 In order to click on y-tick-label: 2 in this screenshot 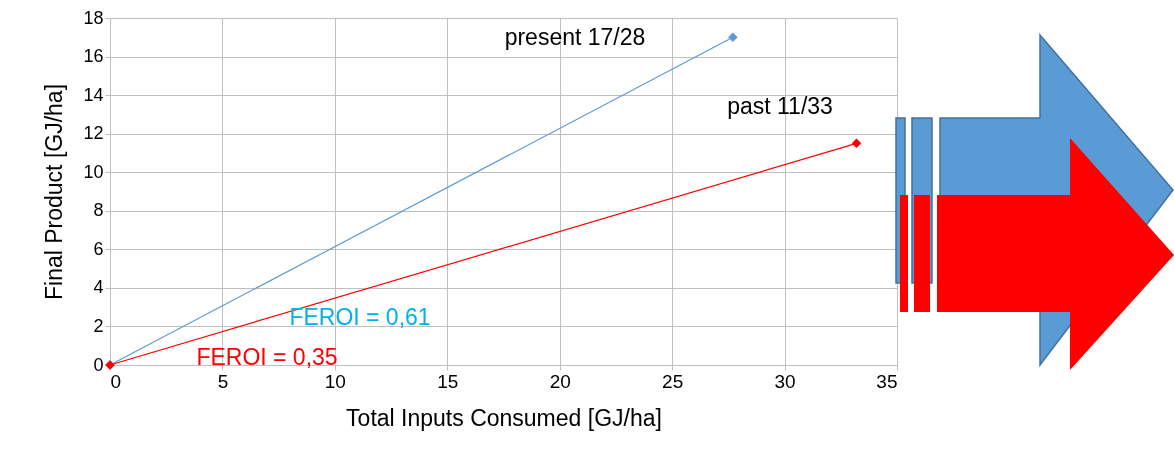, I will do `click(98, 325)`.